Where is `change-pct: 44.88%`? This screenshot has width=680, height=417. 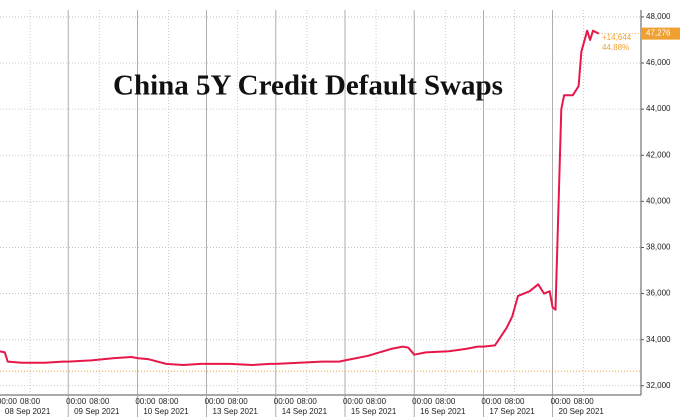
change-pct: 44.88% is located at coordinates (615, 47).